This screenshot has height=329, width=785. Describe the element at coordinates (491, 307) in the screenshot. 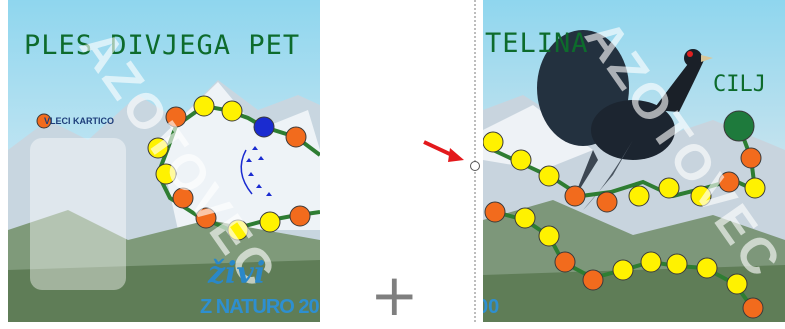

I see `brand-text: 00` at that location.